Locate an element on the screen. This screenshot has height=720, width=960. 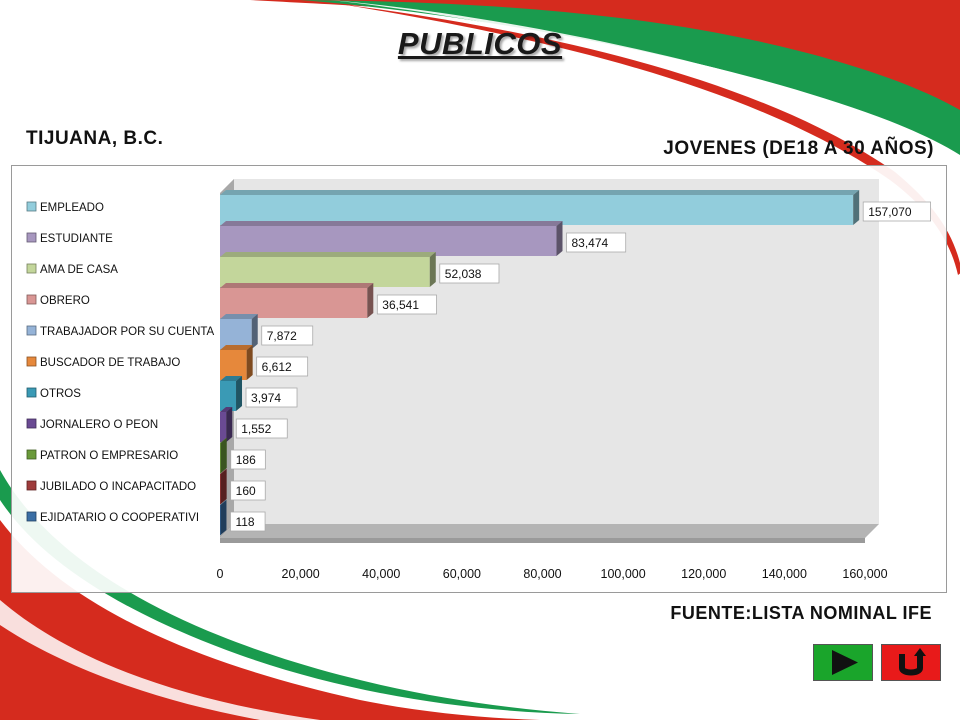
x-tick-label: 40,000 is located at coordinates (381, 574).